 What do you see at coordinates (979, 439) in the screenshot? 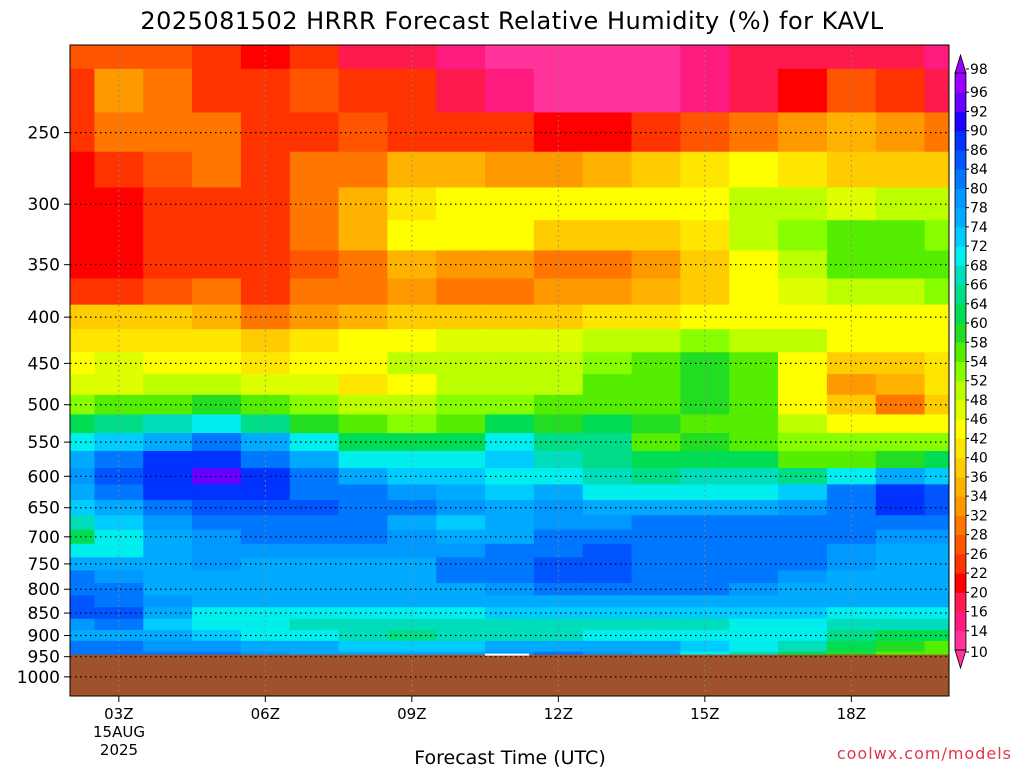
I see `colorbar-label: 42` at bounding box center [979, 439].